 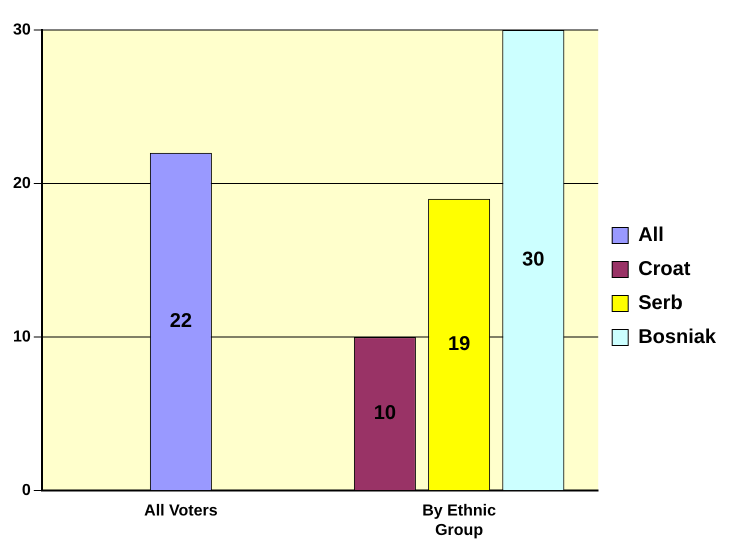 What do you see at coordinates (181, 511) in the screenshot?
I see `x-tick-label: All Voters` at bounding box center [181, 511].